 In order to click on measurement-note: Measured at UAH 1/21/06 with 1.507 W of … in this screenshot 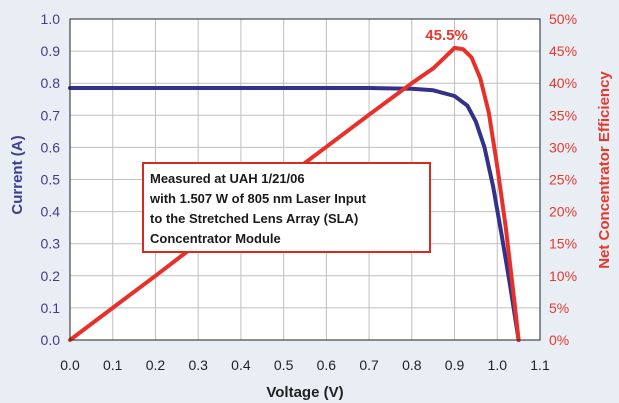, I will do `click(286, 207)`.